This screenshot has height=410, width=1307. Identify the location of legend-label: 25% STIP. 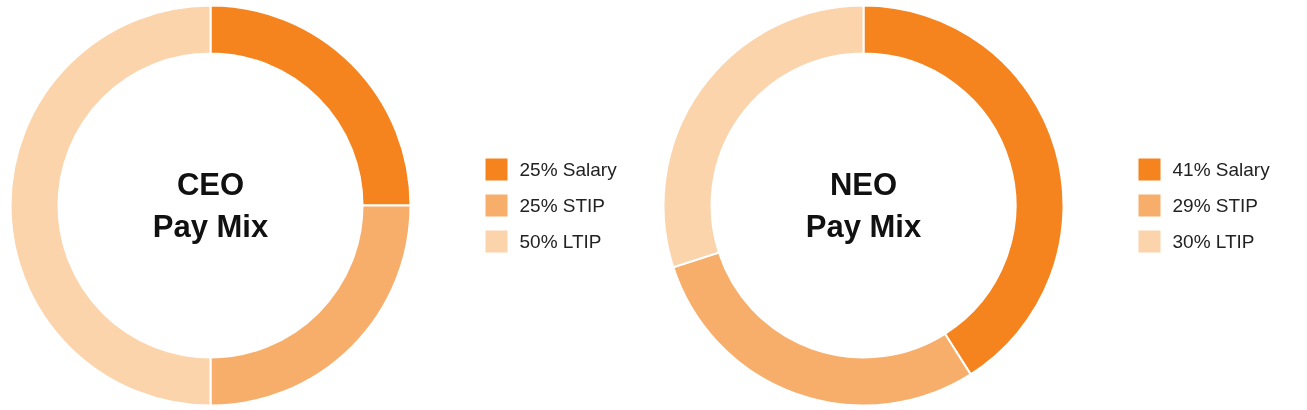
(562, 205).